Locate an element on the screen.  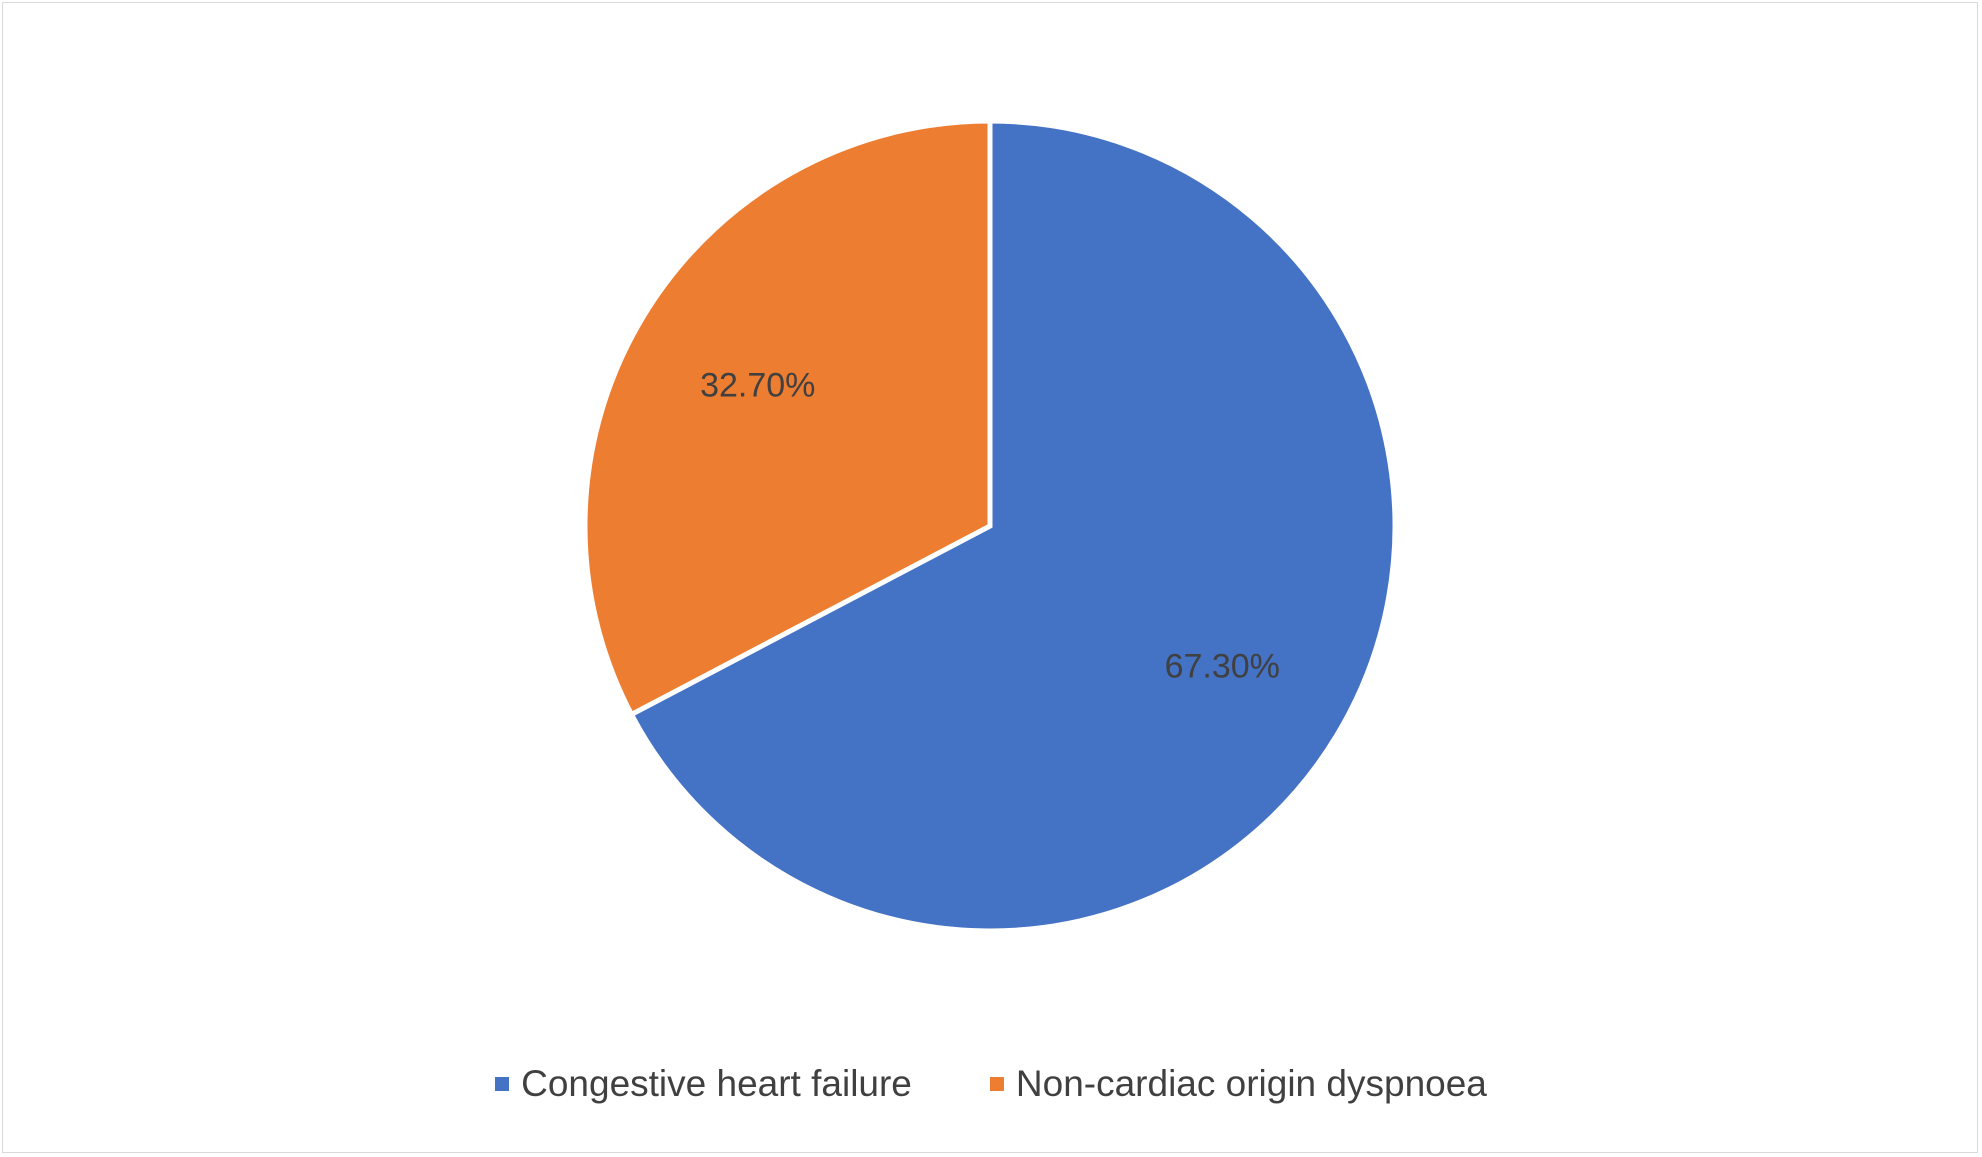
legend-item-congestive-heart-failure: Congestive heart failure is located at coordinates (703, 1084).